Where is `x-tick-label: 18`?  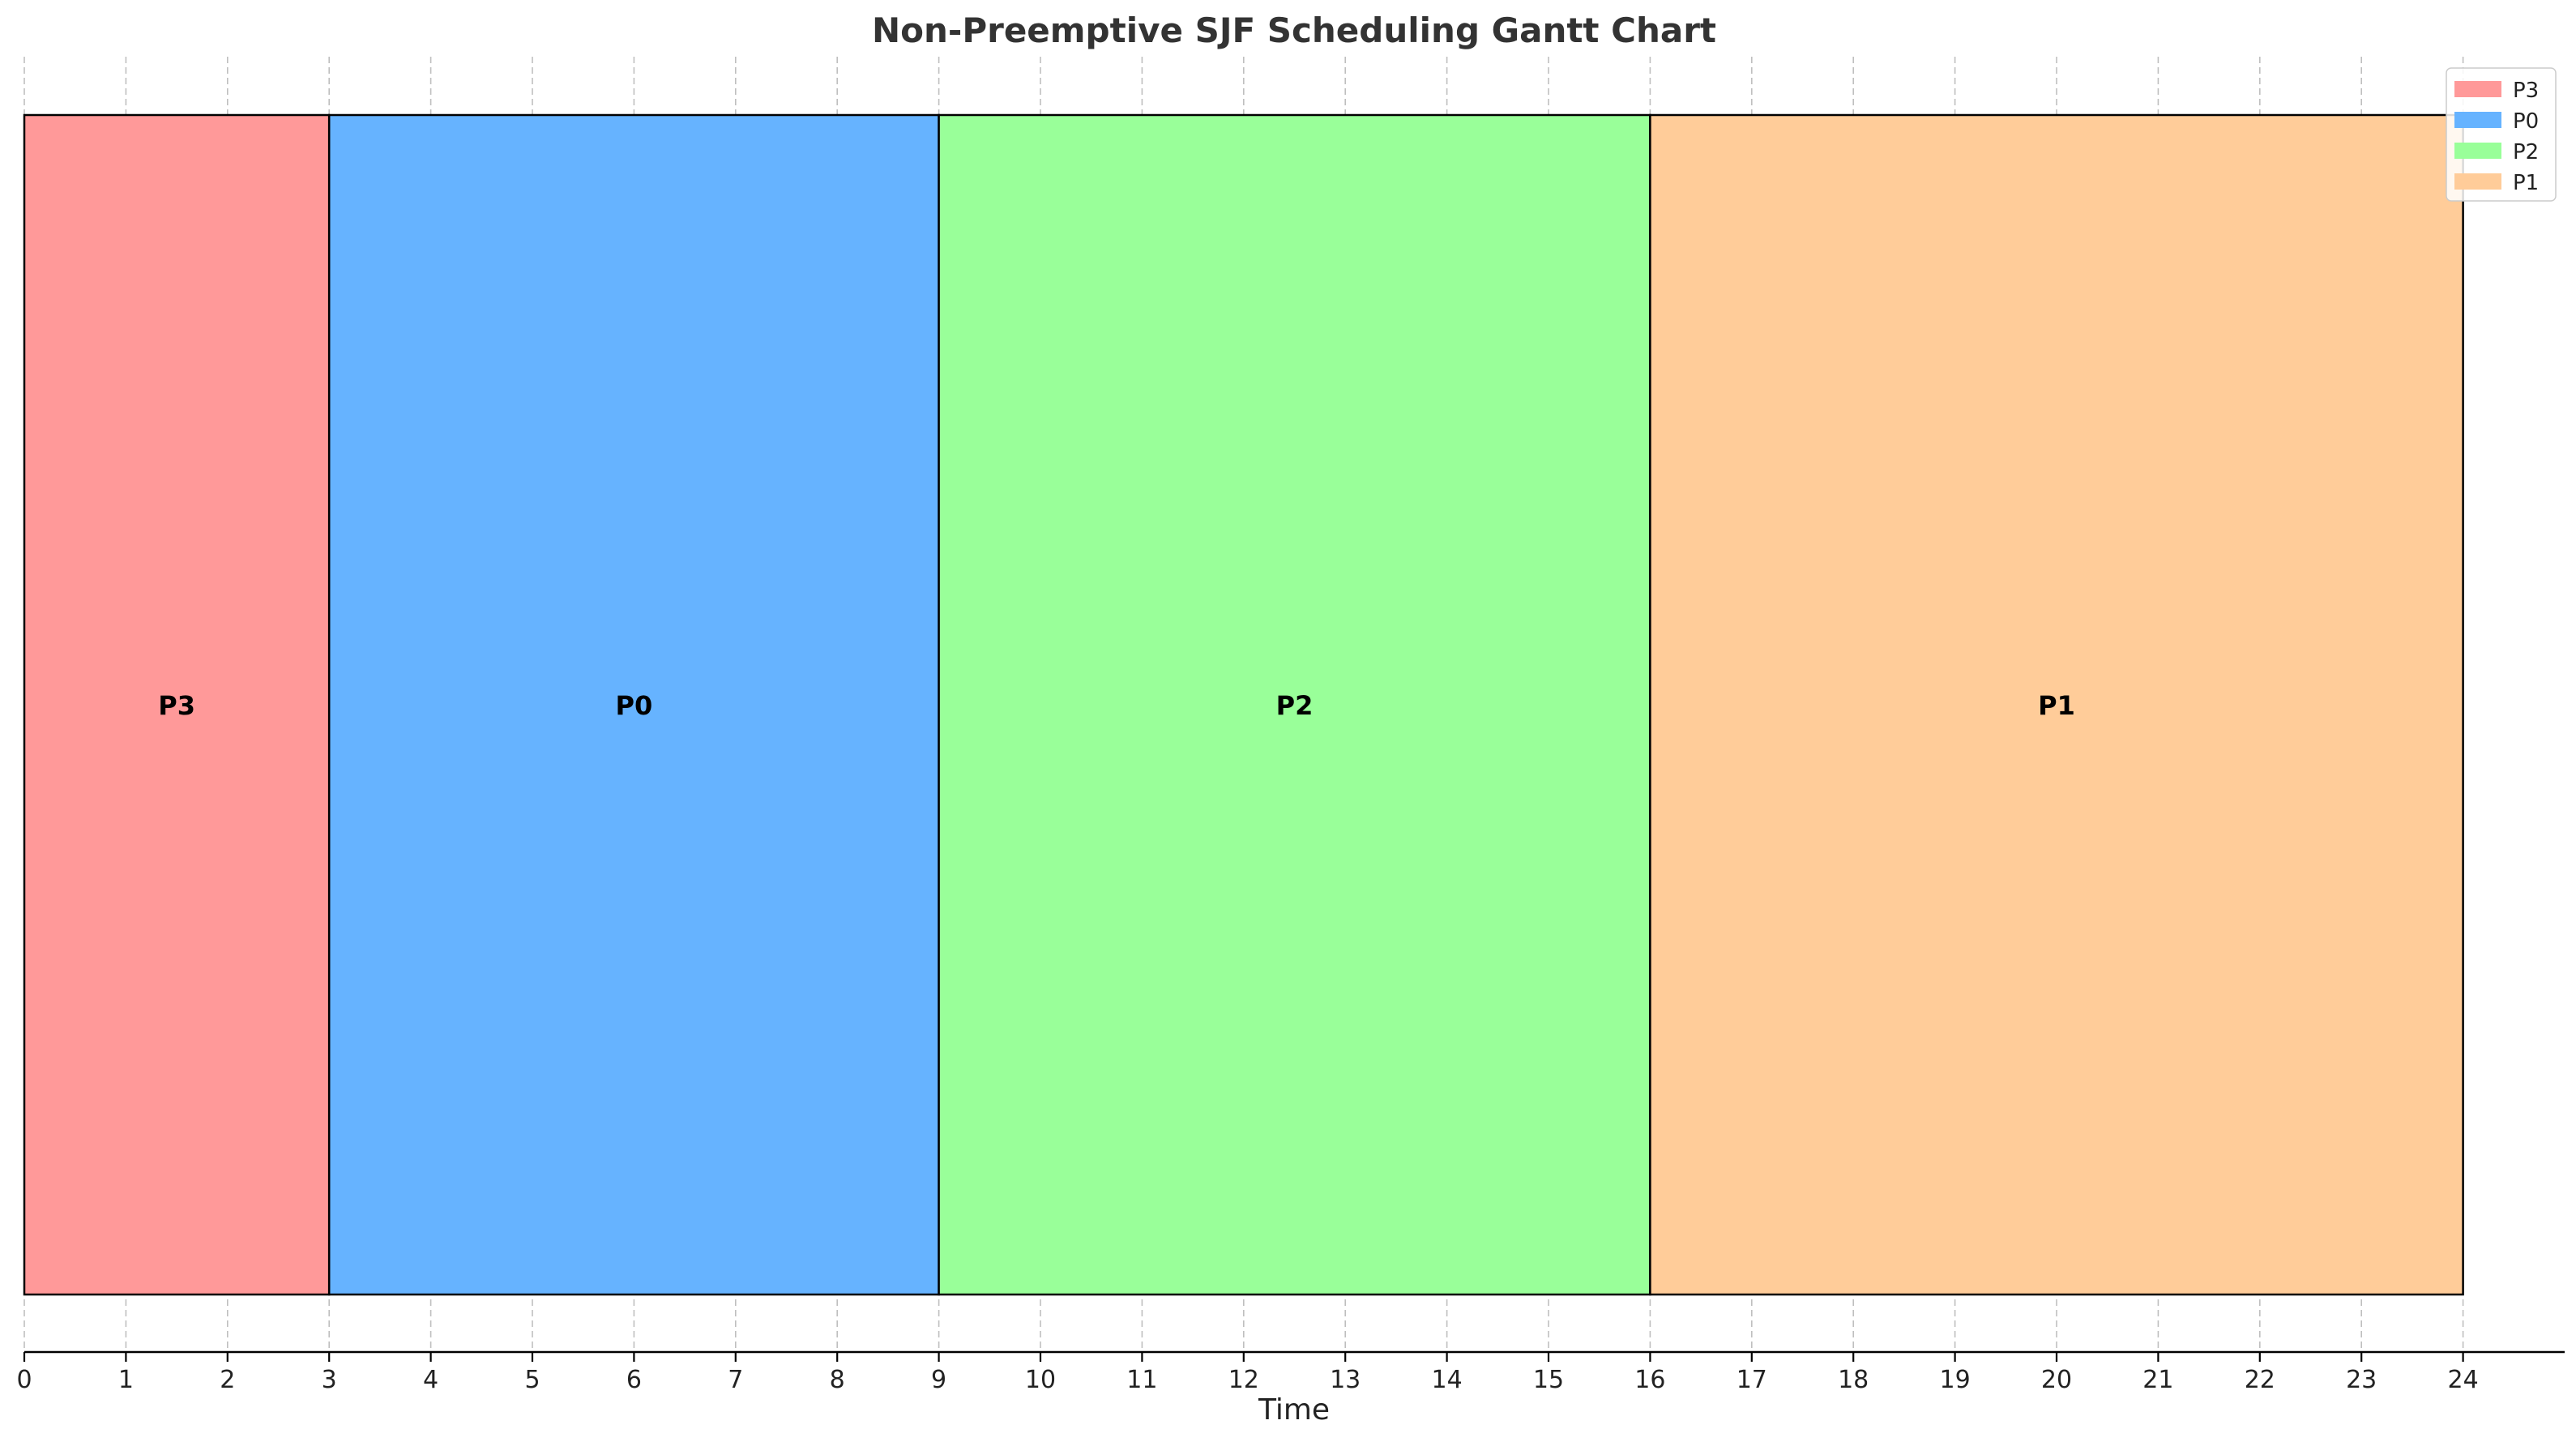
x-tick-label: 18 is located at coordinates (1853, 1380).